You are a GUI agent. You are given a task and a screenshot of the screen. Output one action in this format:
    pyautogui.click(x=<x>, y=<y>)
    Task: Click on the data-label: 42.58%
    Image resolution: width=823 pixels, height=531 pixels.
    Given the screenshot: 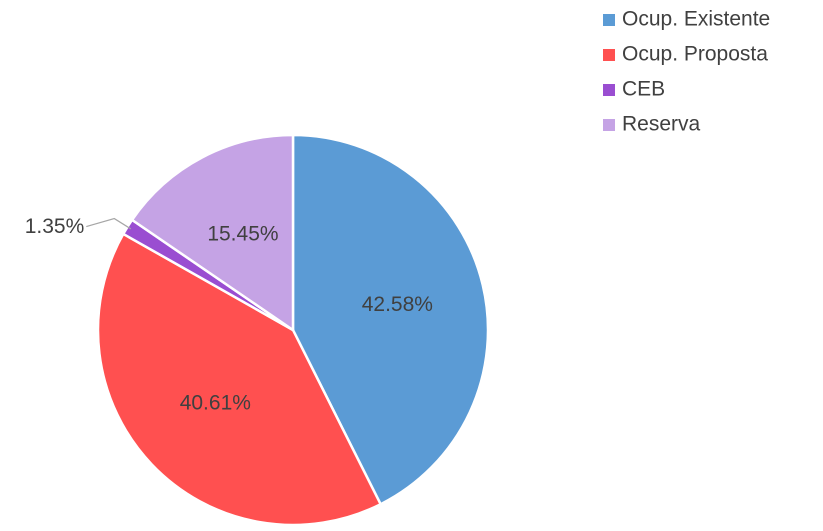 What is the action you would take?
    pyautogui.click(x=397, y=304)
    